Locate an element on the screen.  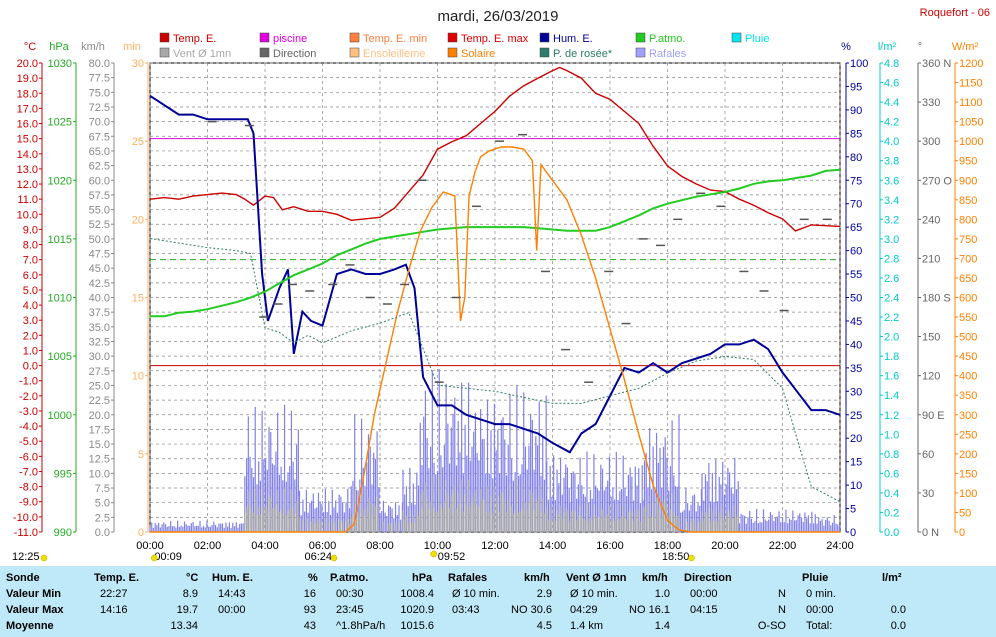
axis-tick-label: 900 is located at coordinates (968, 181).